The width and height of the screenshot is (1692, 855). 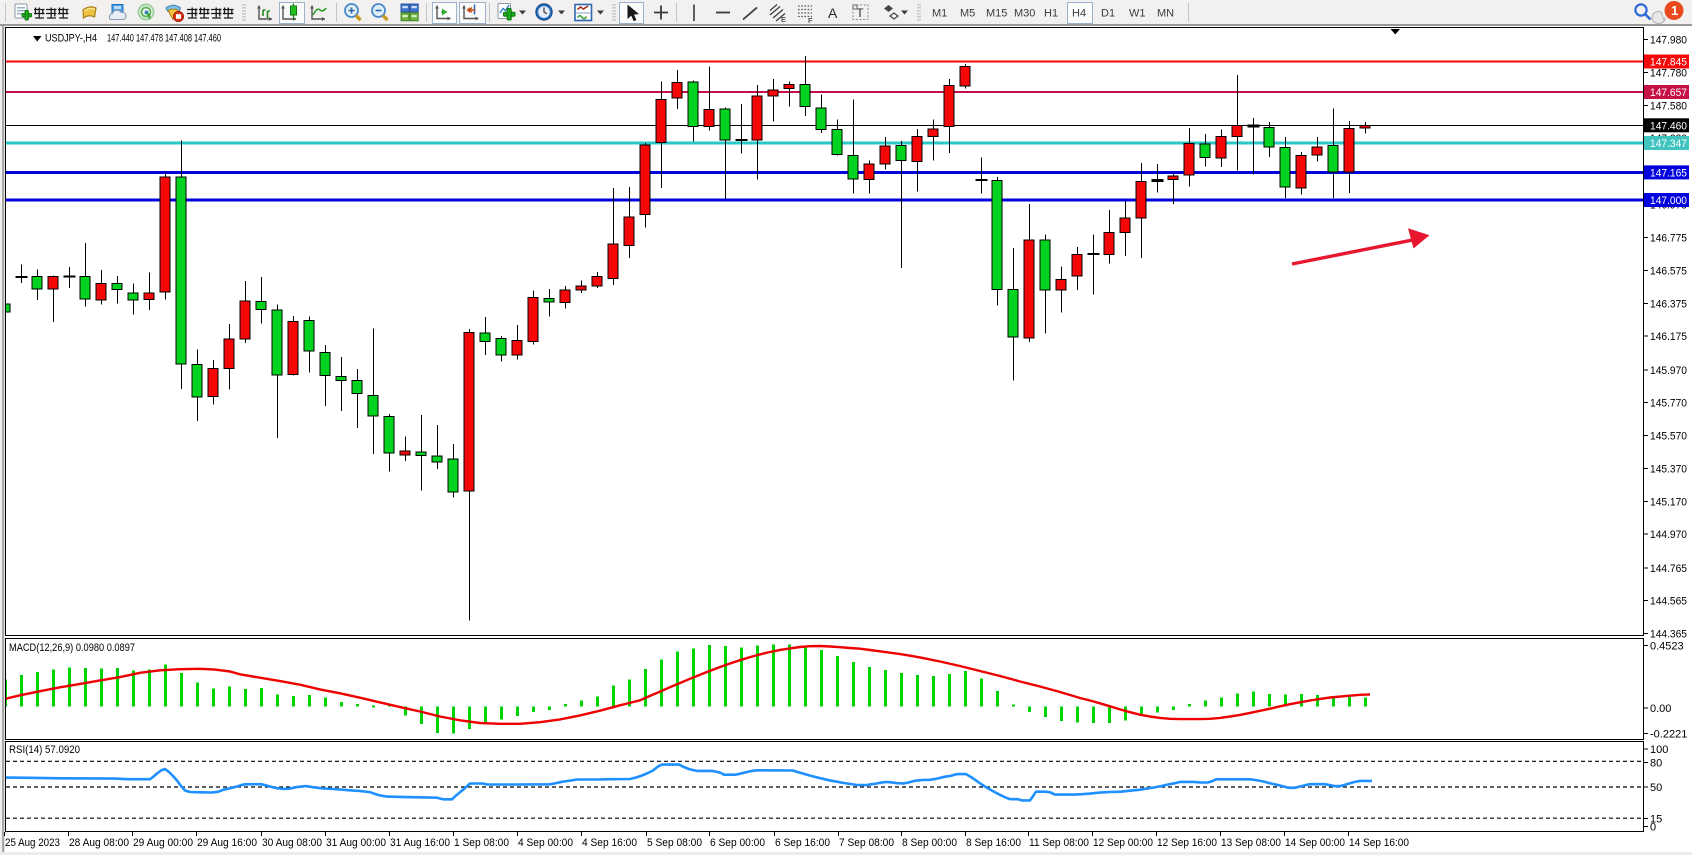 I want to click on svg-text: 147.347, so click(x=1668, y=144).